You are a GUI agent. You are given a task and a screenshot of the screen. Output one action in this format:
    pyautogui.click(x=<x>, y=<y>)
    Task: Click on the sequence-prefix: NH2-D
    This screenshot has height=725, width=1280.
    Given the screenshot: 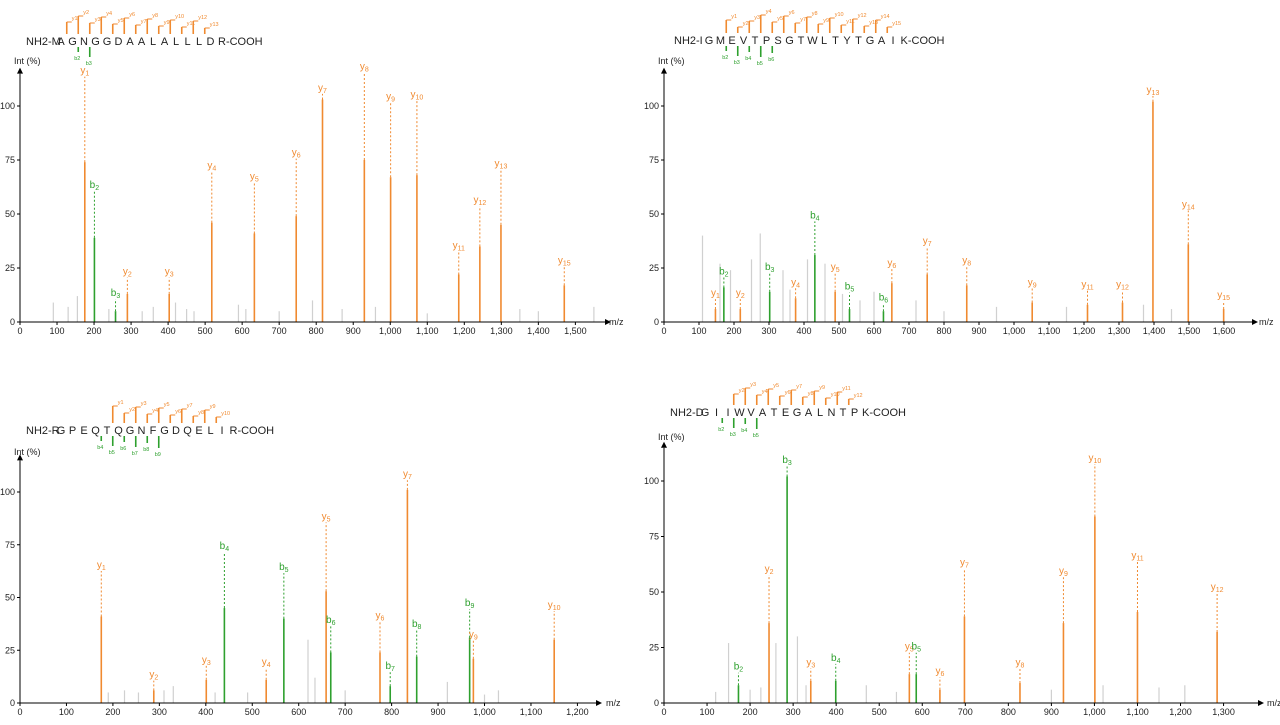 What is the action you would take?
    pyautogui.click(x=687, y=413)
    